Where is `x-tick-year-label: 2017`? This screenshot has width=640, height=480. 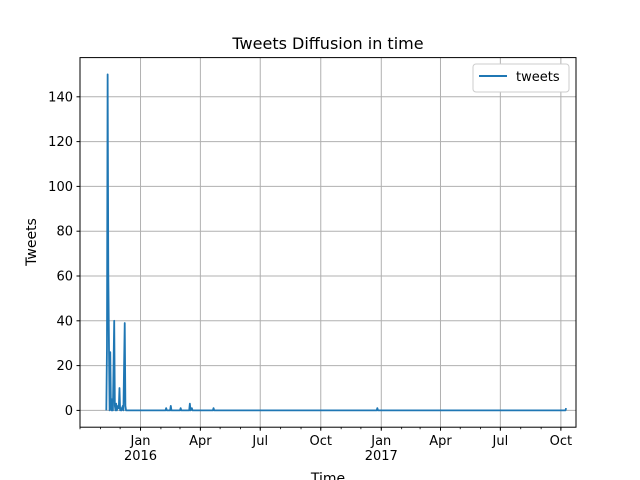 x-tick-year-label: 2017 is located at coordinates (381, 456).